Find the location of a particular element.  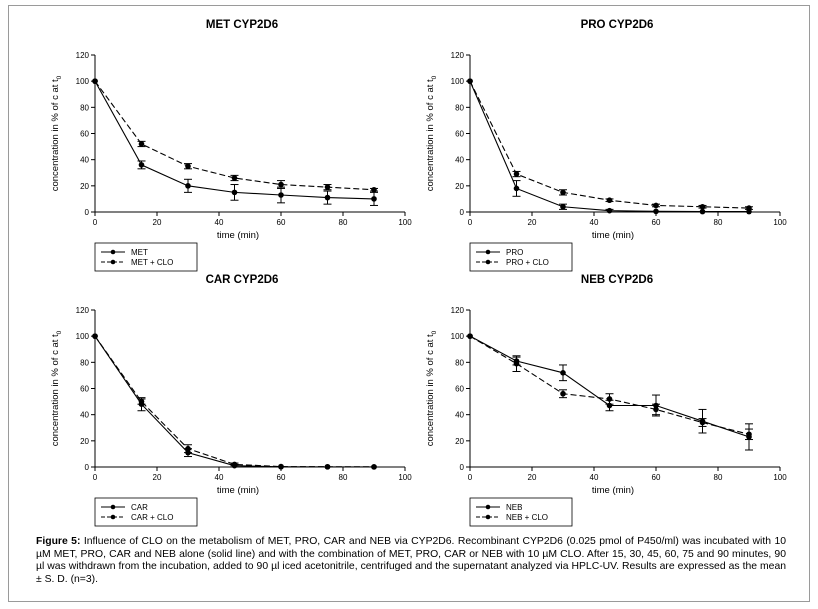

legend-label: NEB + CLO is located at coordinates (527, 517).